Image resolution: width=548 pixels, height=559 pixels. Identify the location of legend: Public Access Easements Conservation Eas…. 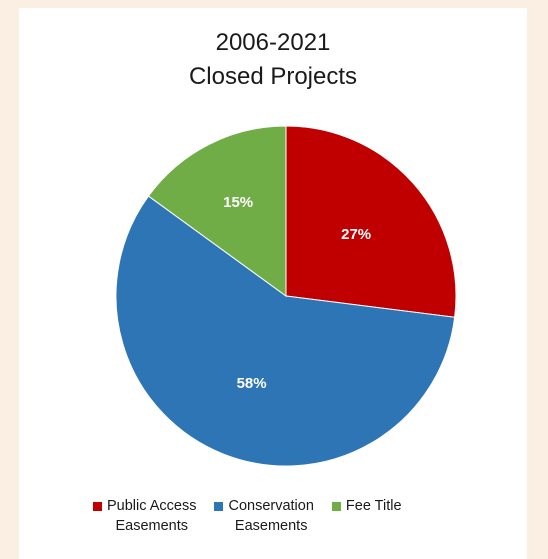
(300, 516).